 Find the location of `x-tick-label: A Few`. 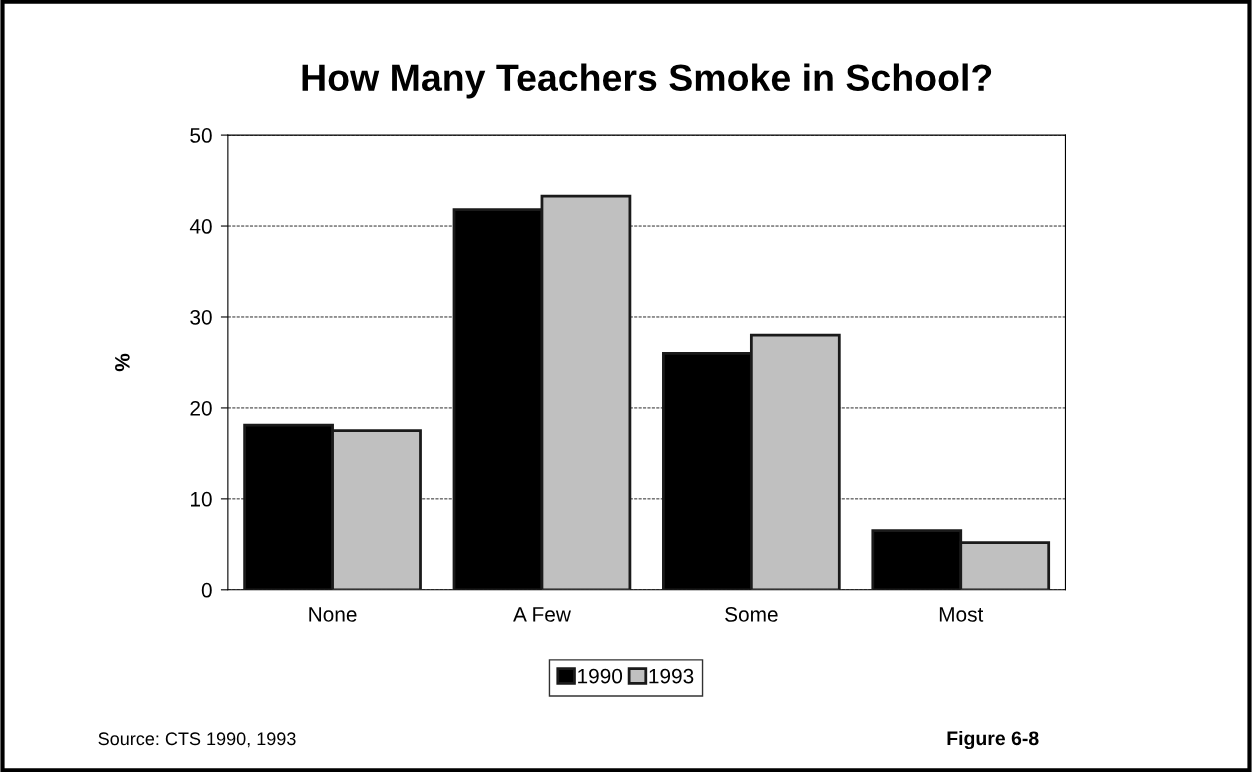

x-tick-label: A Few is located at coordinates (542, 614).